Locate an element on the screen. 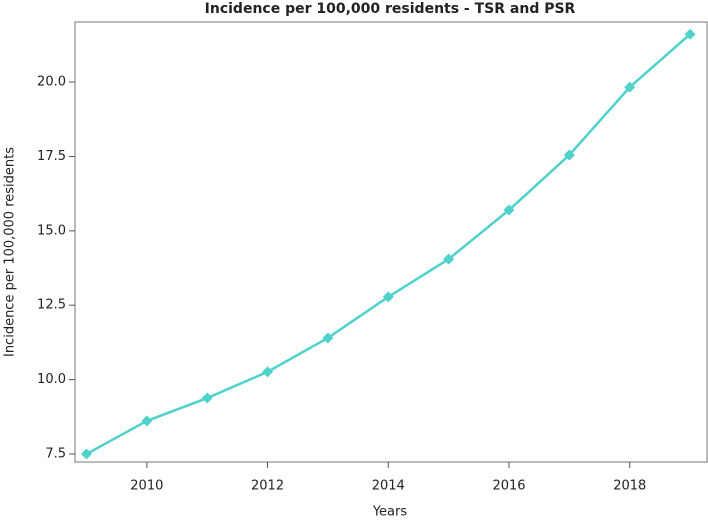 The width and height of the screenshot is (708, 520). y-tick-label: 12.5 is located at coordinates (51, 305).